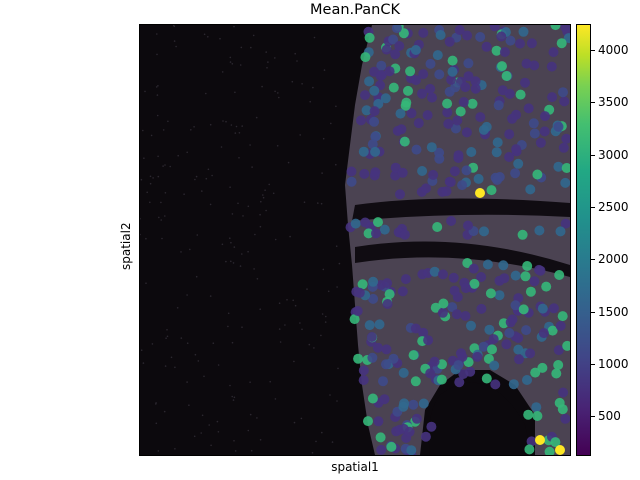 The height and width of the screenshot is (480, 640). What do you see at coordinates (609, 416) in the screenshot?
I see `colorbar-tick-label: 500` at bounding box center [609, 416].